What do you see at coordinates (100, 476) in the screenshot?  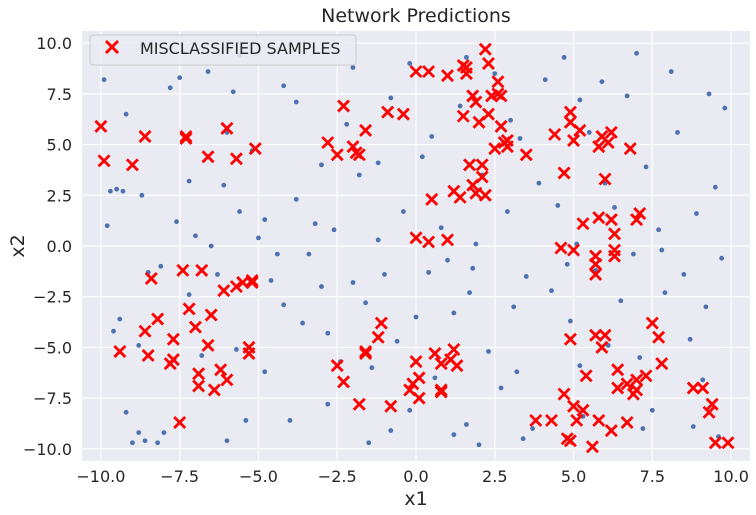 I see `x-tick-label: −10.0` at bounding box center [100, 476].